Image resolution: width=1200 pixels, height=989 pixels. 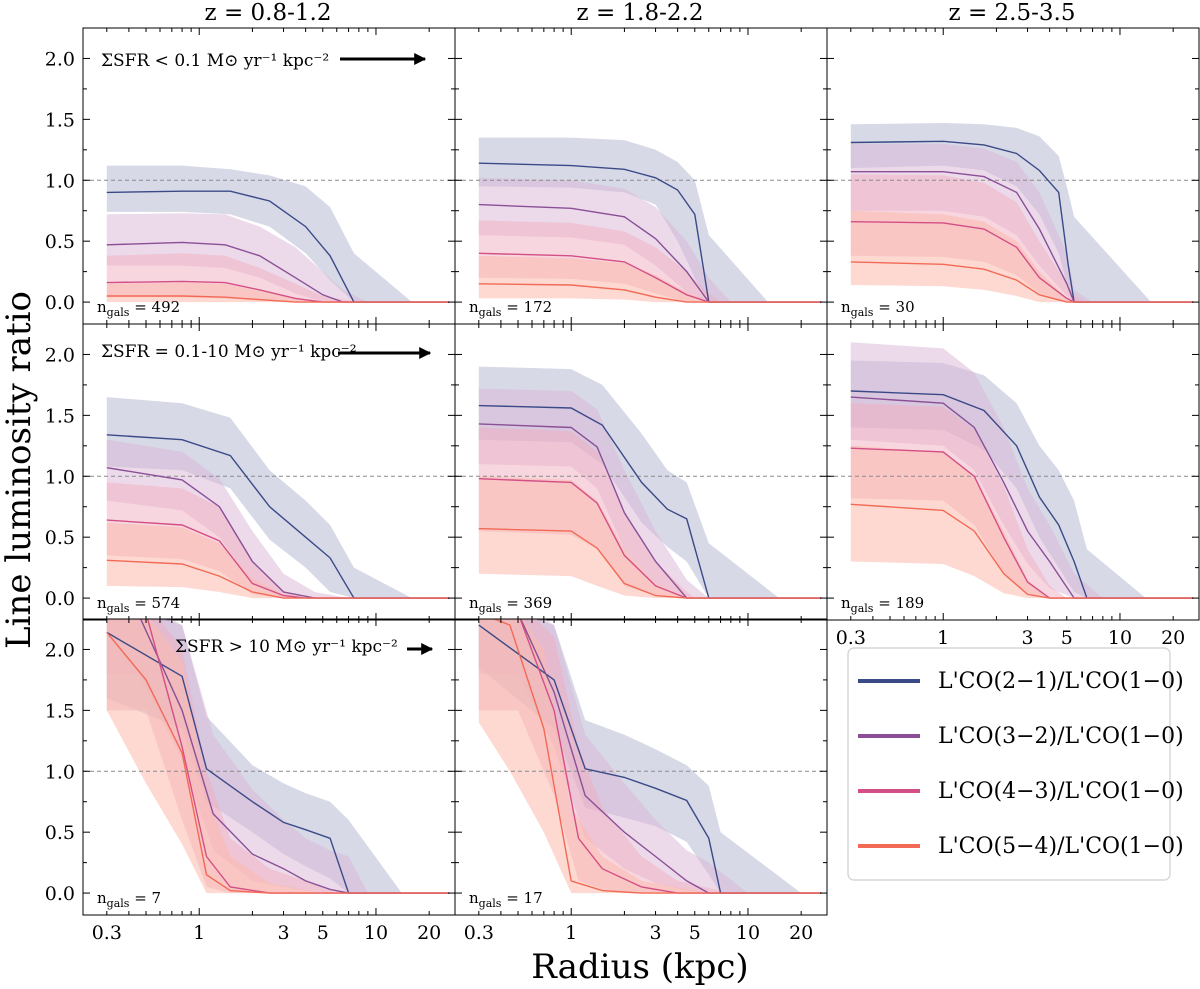 I want to click on ngals-value: 574, so click(x=166, y=603).